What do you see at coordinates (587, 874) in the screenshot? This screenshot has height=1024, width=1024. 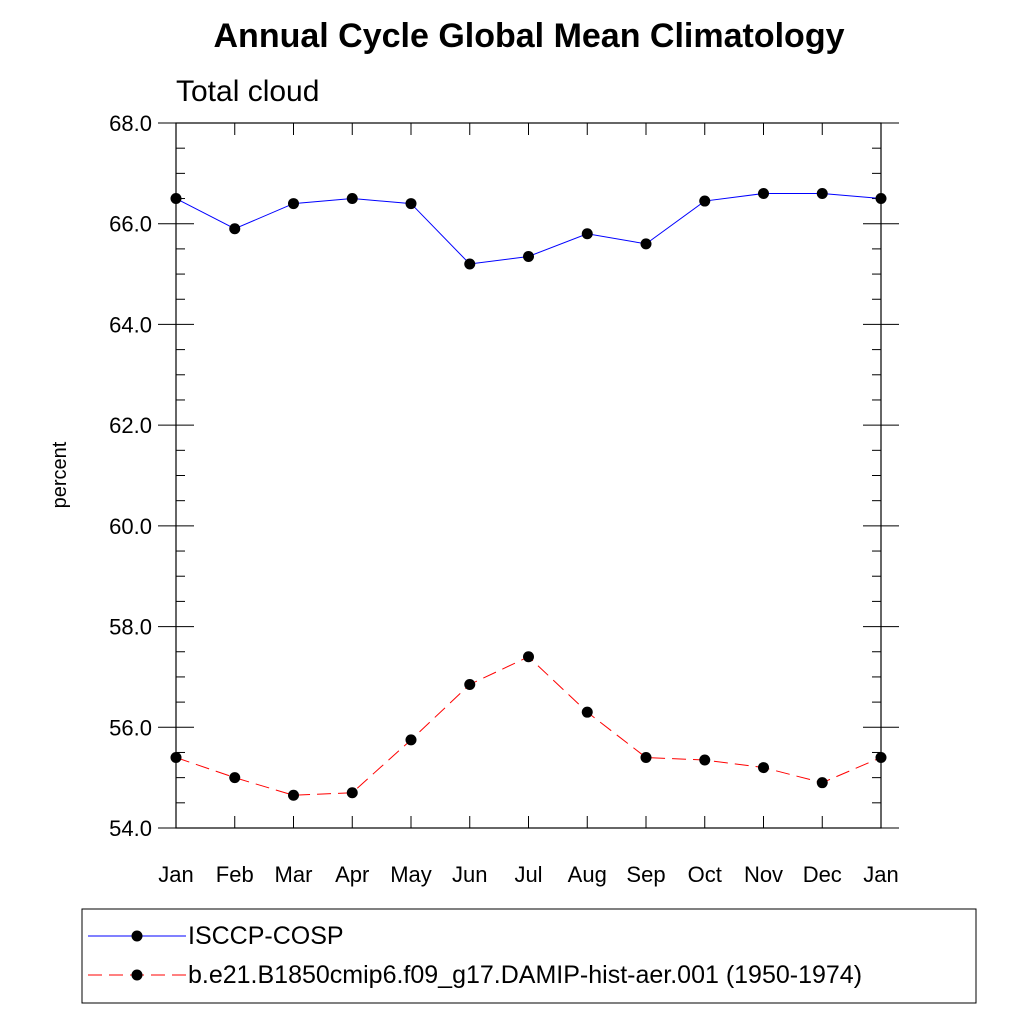 I see `x-tick-label: Aug` at bounding box center [587, 874].